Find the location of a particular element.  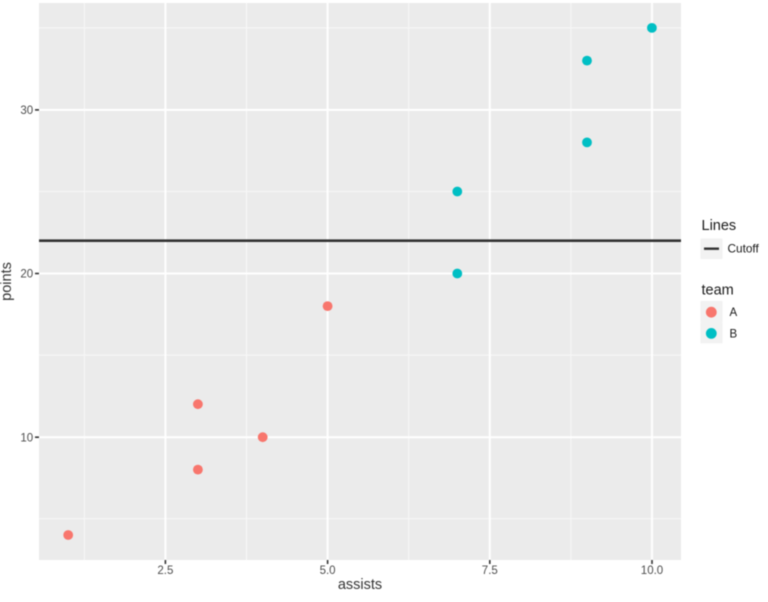

svg-text: B is located at coordinates (734, 334).